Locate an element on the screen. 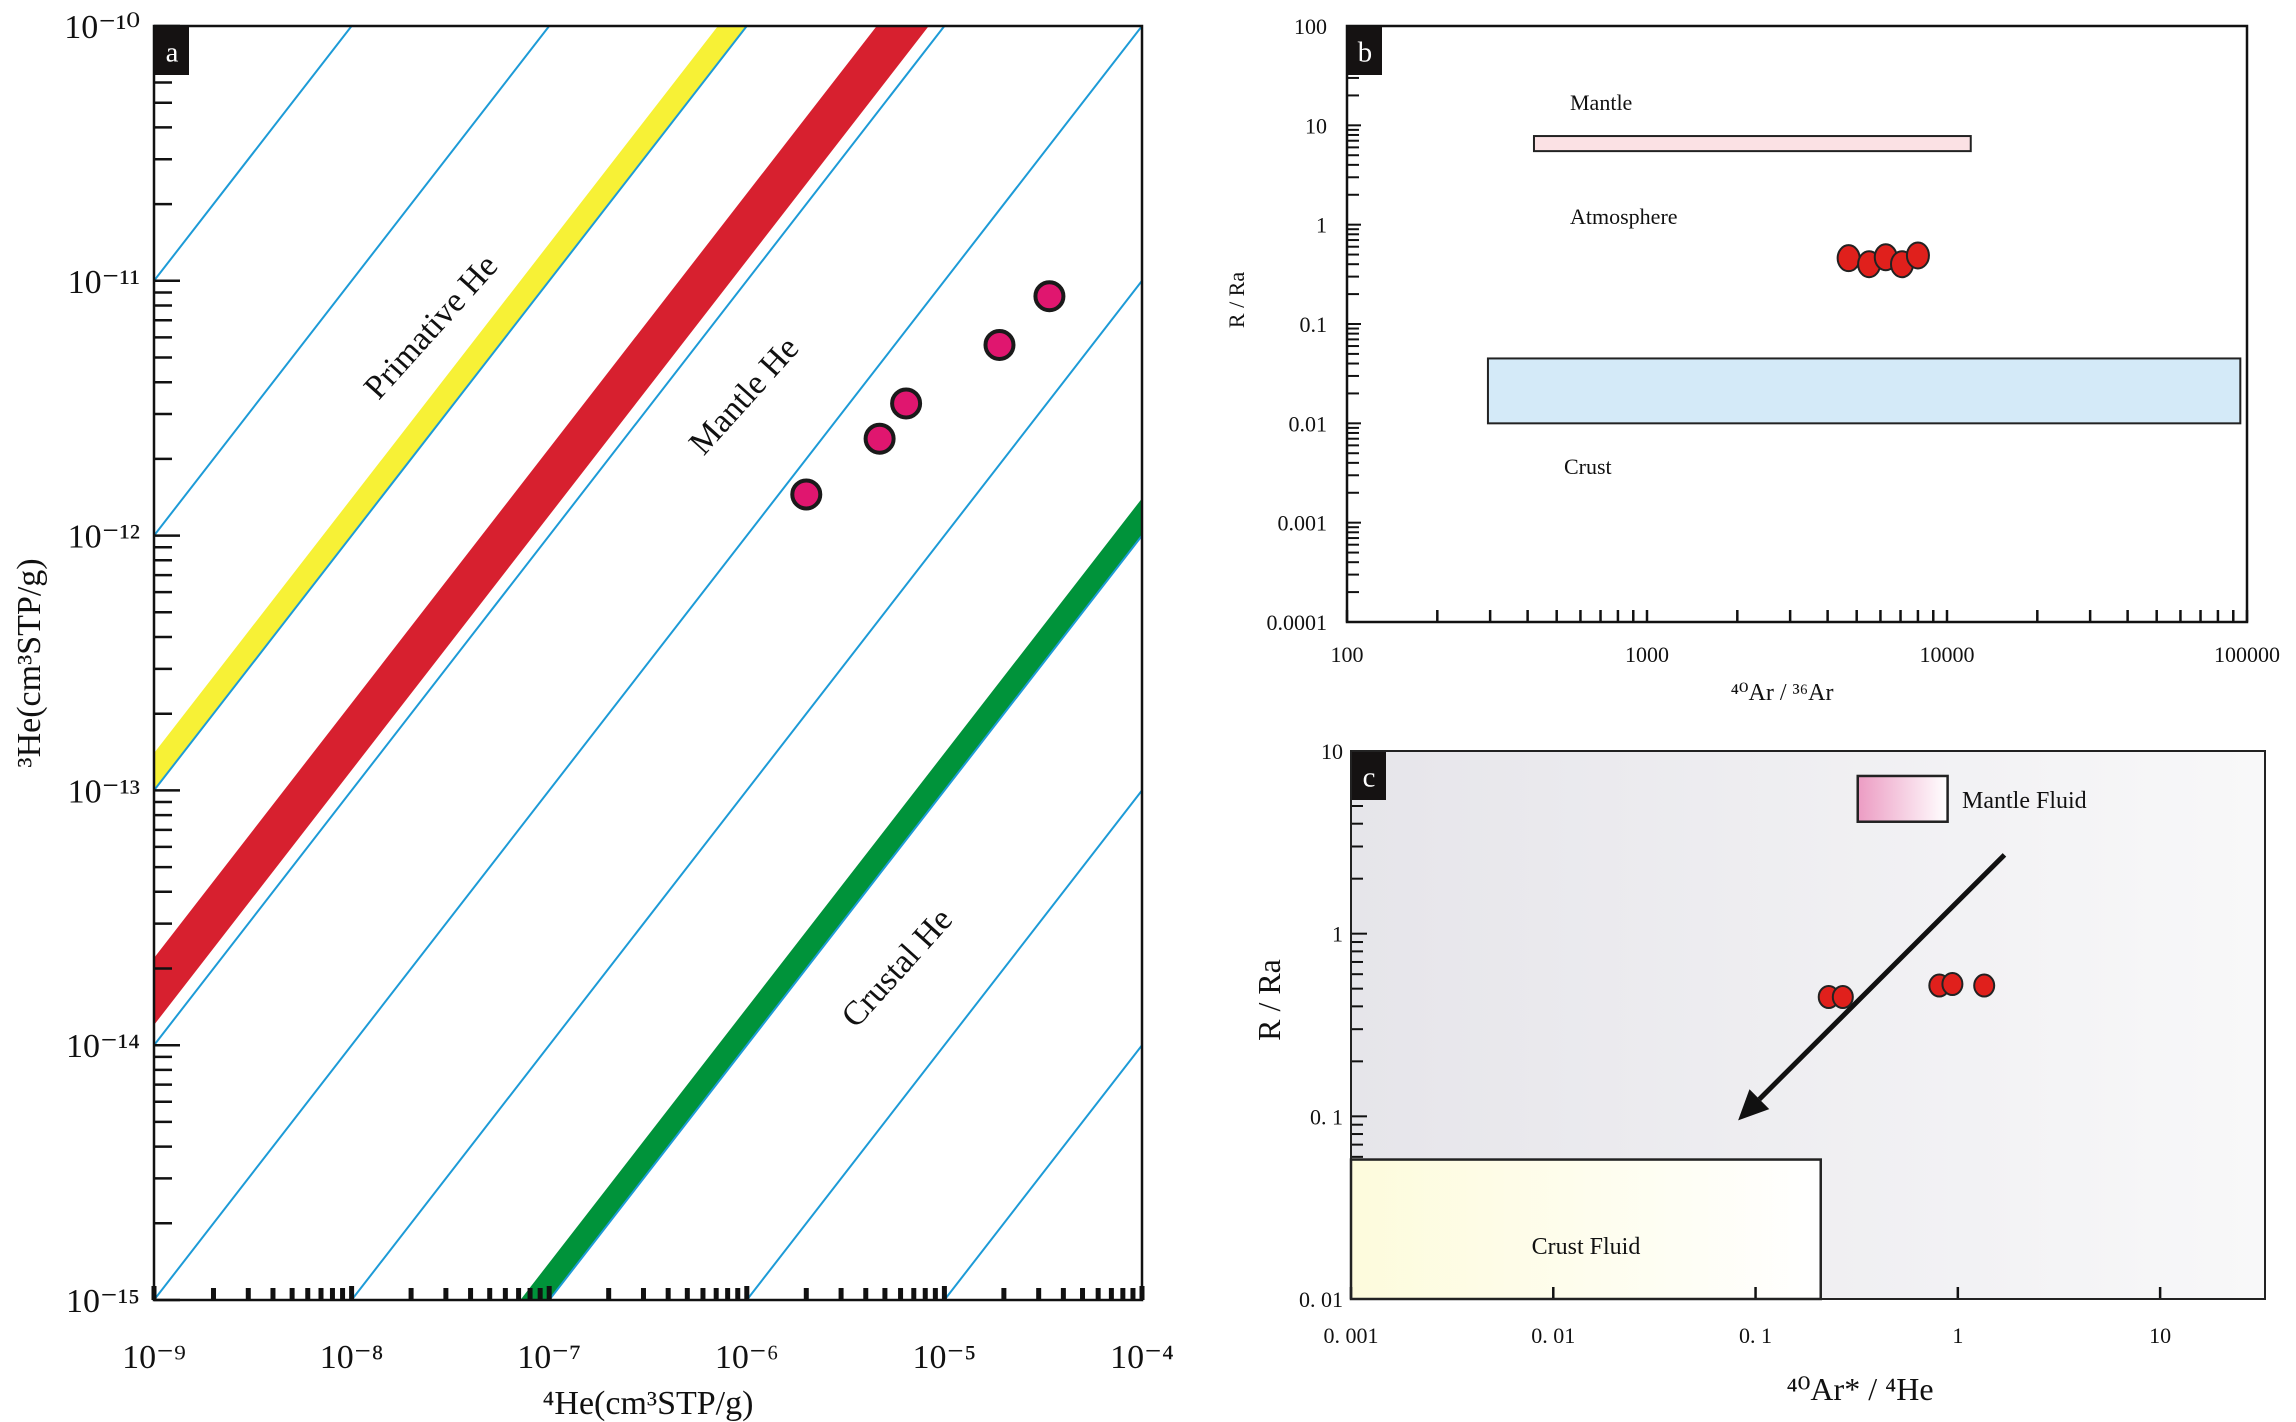 The width and height of the screenshot is (2296, 1422). region-box-mantle is located at coordinates (1752, 144).